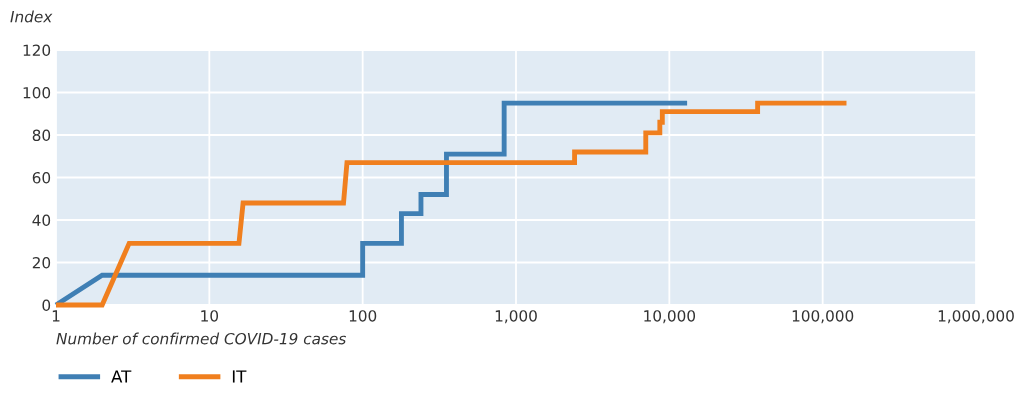 The width and height of the screenshot is (1031, 401). Describe the element at coordinates (823, 317) in the screenshot. I see `x-tick-label: 100,000` at that location.